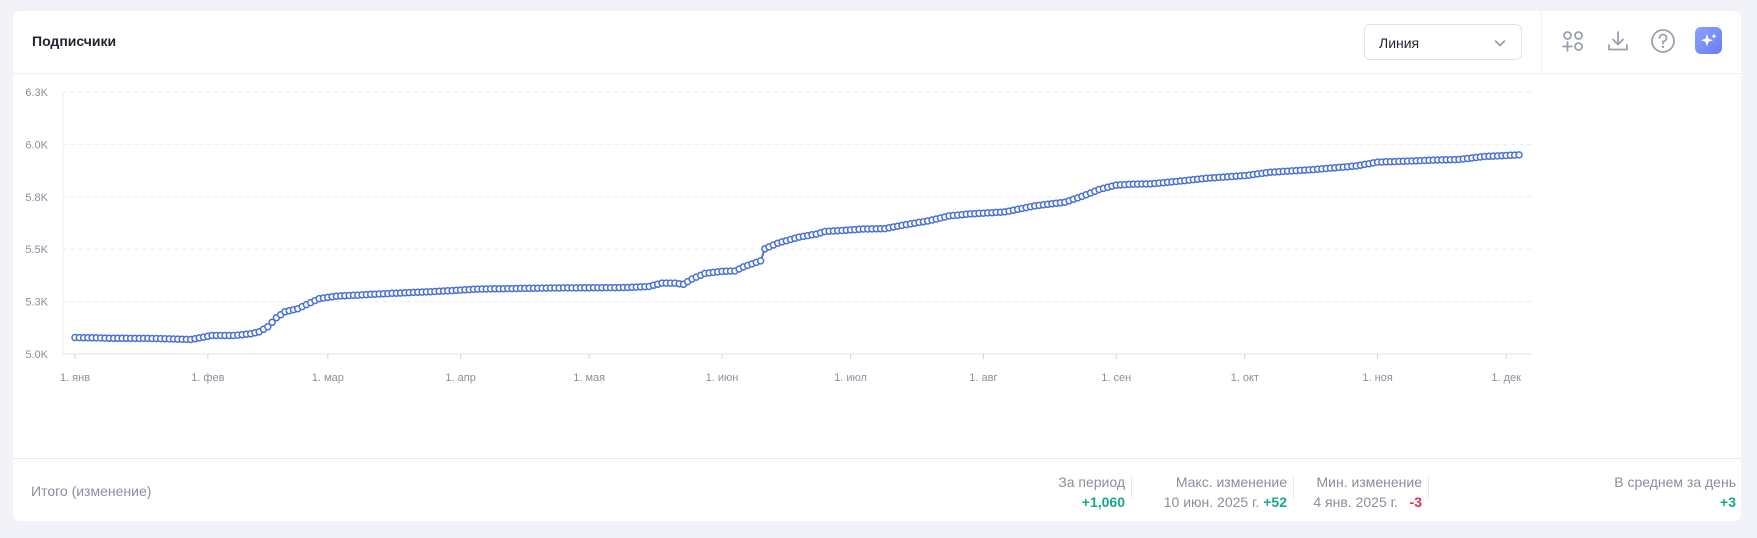 The width and height of the screenshot is (1757, 538). Describe the element at coordinates (1231, 482) in the screenshot. I see `stat-max-name: Макс. изменение` at that location.